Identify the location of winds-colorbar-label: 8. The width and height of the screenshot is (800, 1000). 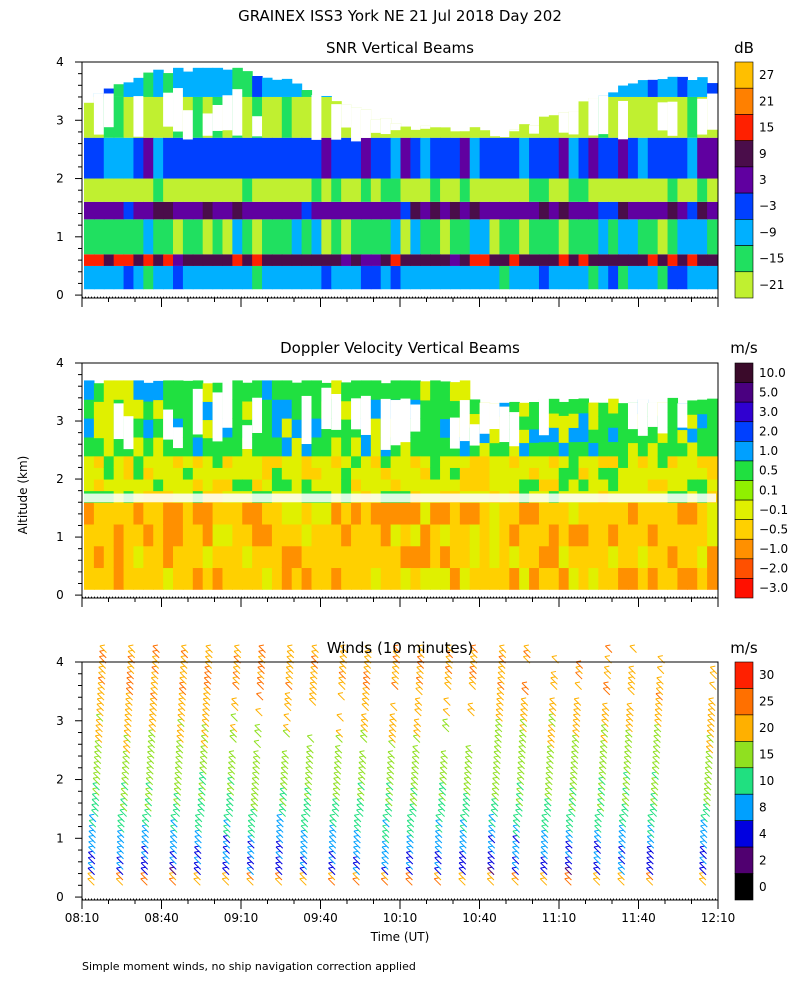
(763, 807).